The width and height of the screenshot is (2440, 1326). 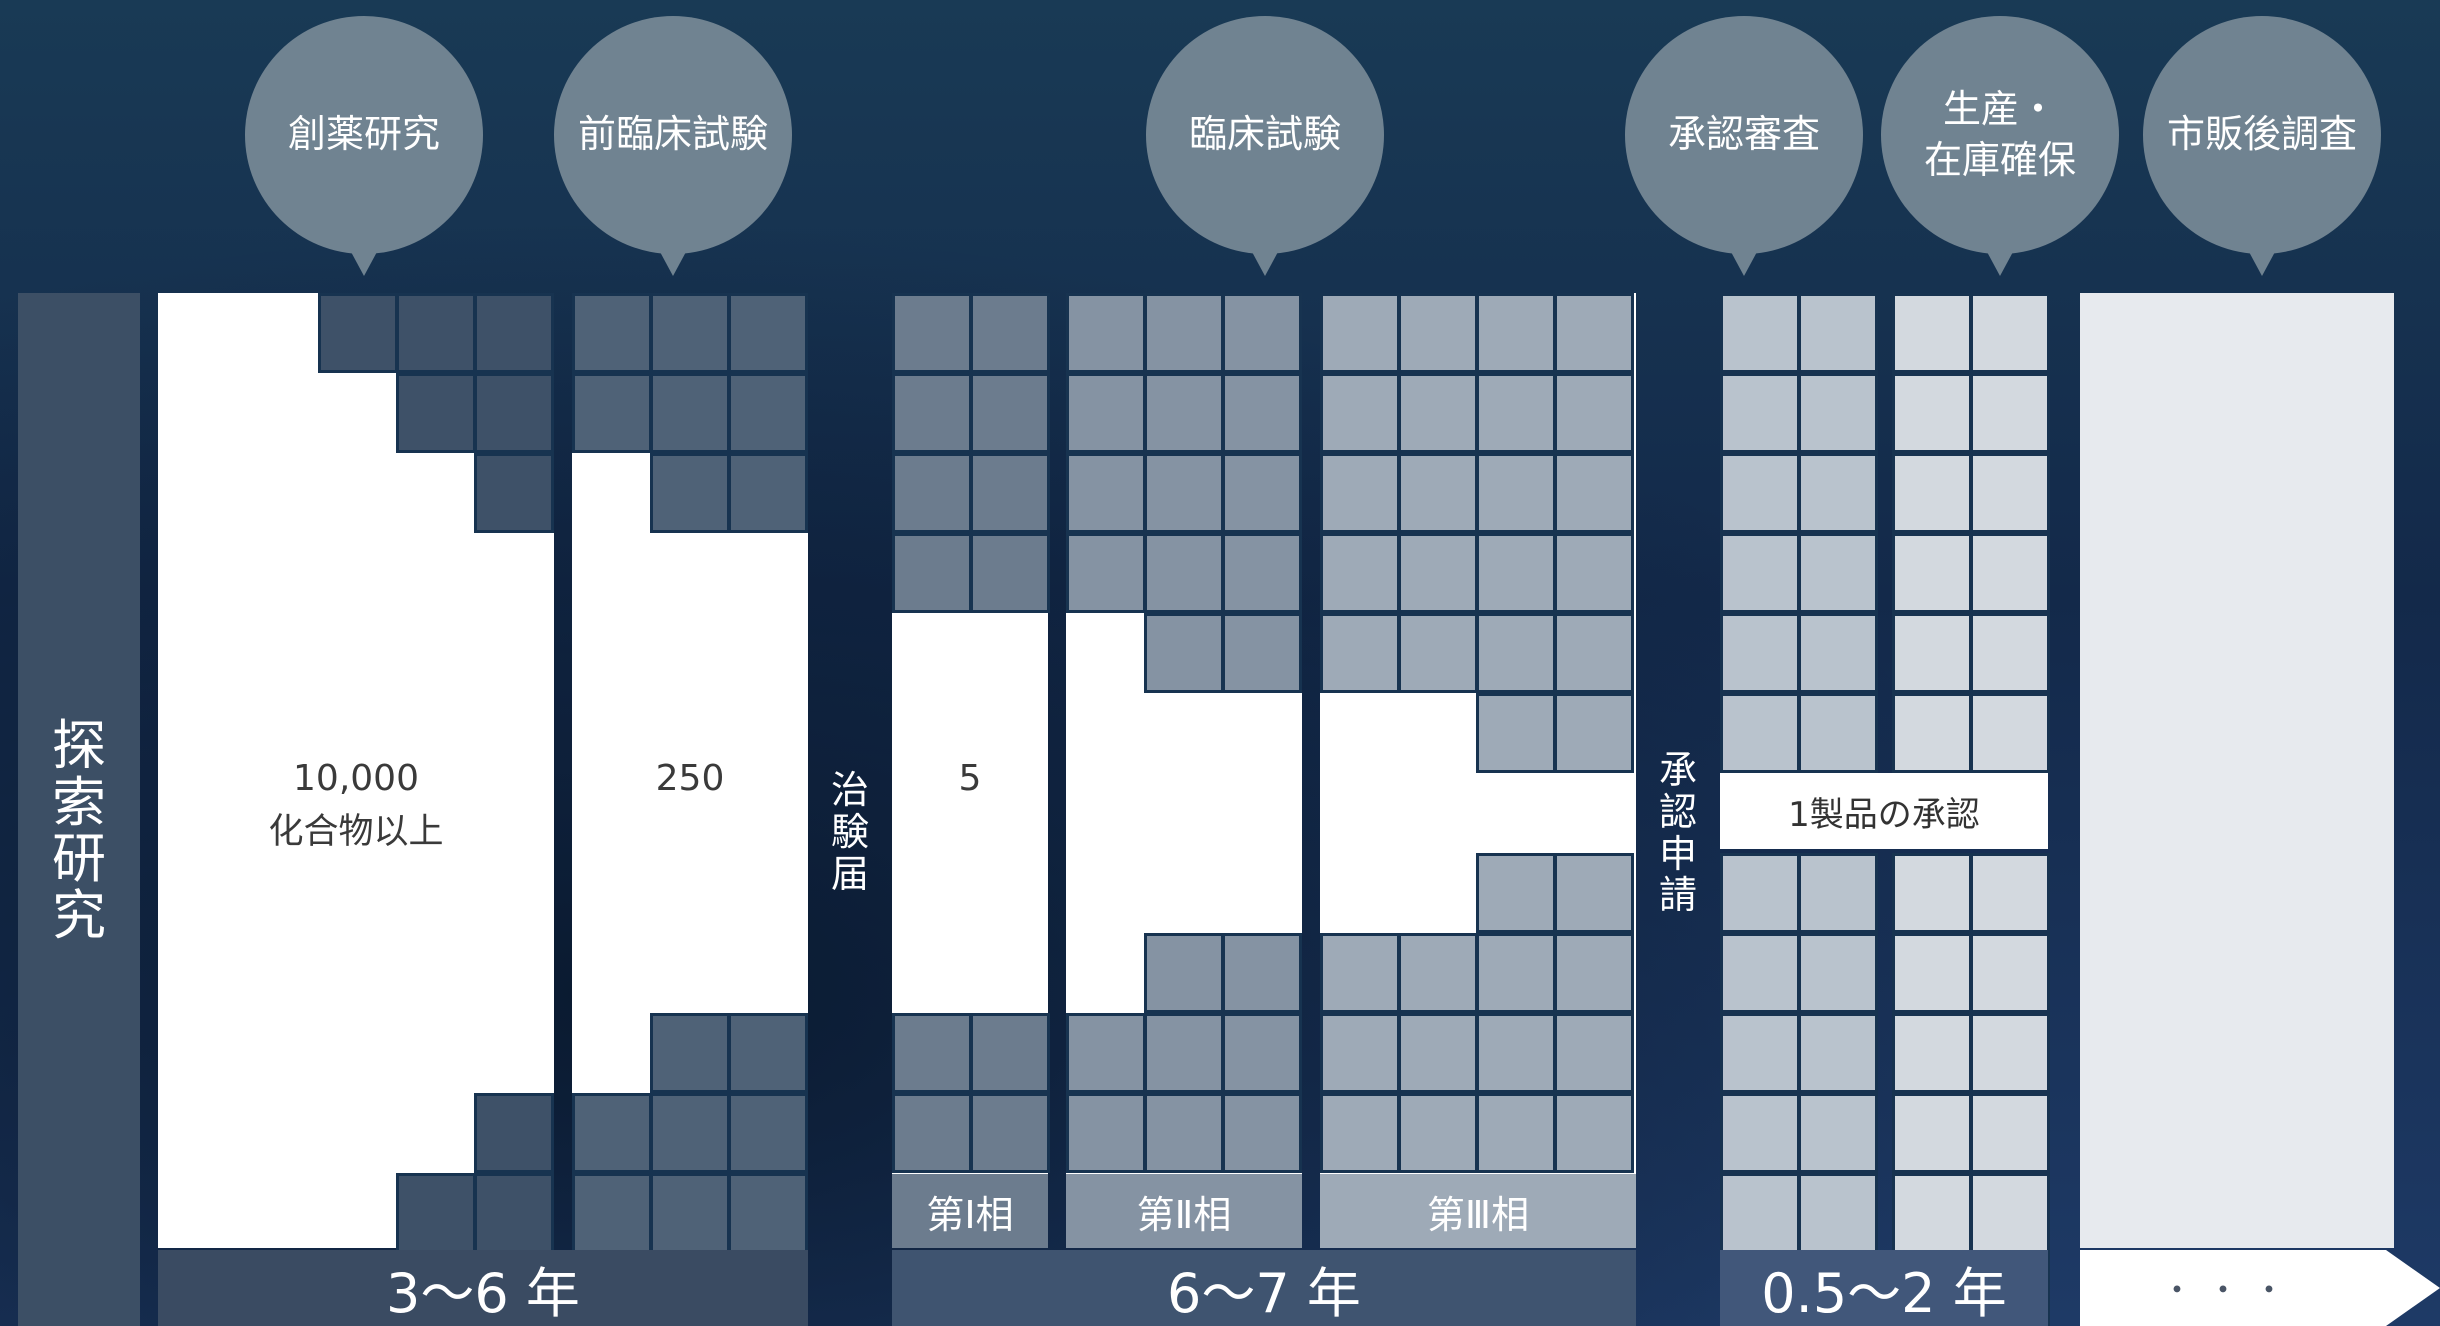 What do you see at coordinates (1744, 135) in the screenshot?
I see `bubble-approval: 承認審査` at bounding box center [1744, 135].